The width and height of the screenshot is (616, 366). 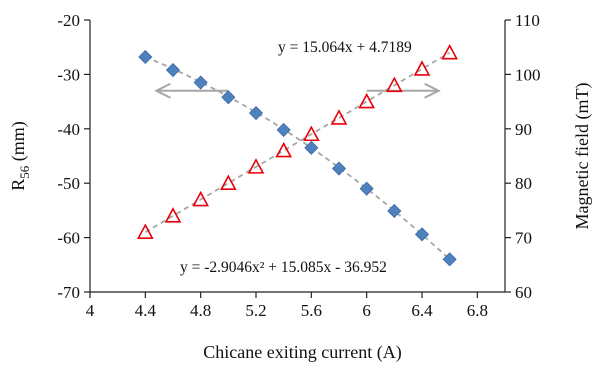 What do you see at coordinates (68, 238) in the screenshot?
I see `y-left-tick-label: -60` at bounding box center [68, 238].